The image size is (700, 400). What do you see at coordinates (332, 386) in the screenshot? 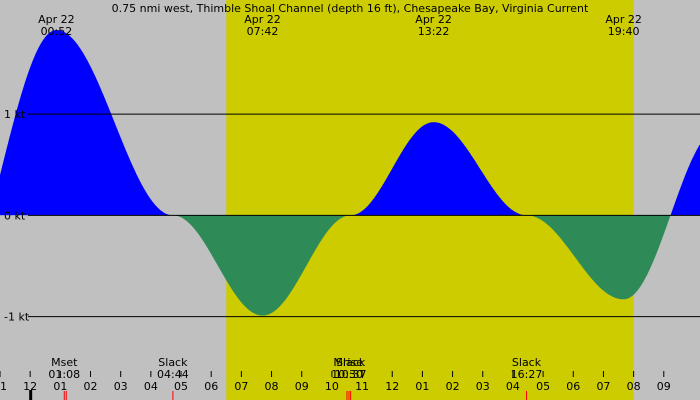
I see `hour-tick-label: 10` at bounding box center [332, 386].